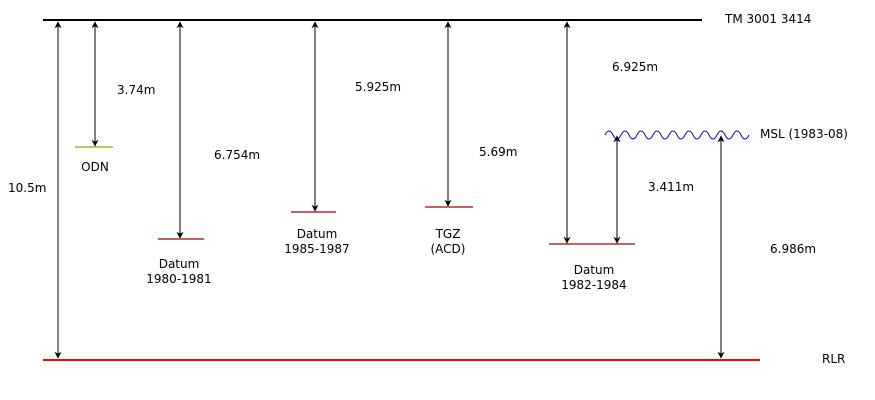 The height and width of the screenshot is (400, 875). I want to click on datum-1985-label-line1: Datum, so click(317, 234).